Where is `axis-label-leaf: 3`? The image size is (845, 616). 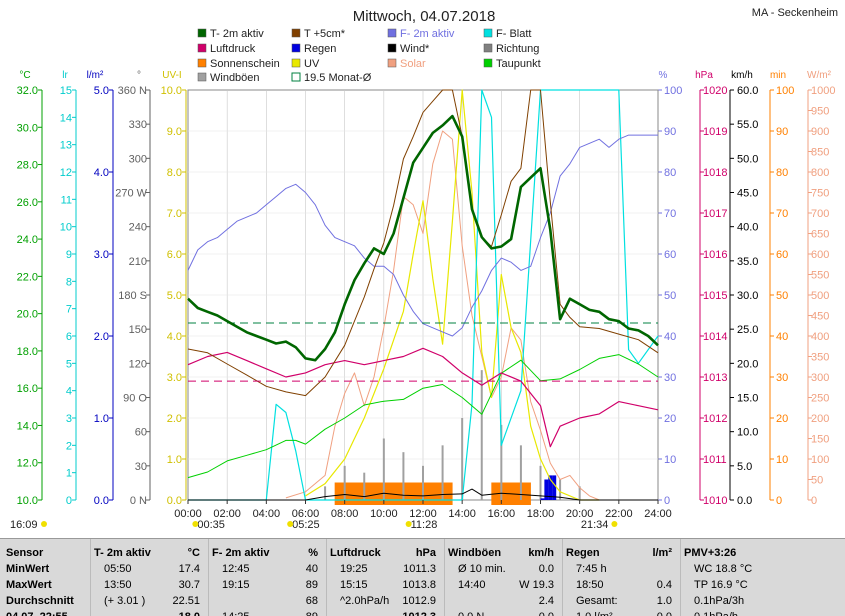 axis-label-leaf: 3 is located at coordinates (69, 419).